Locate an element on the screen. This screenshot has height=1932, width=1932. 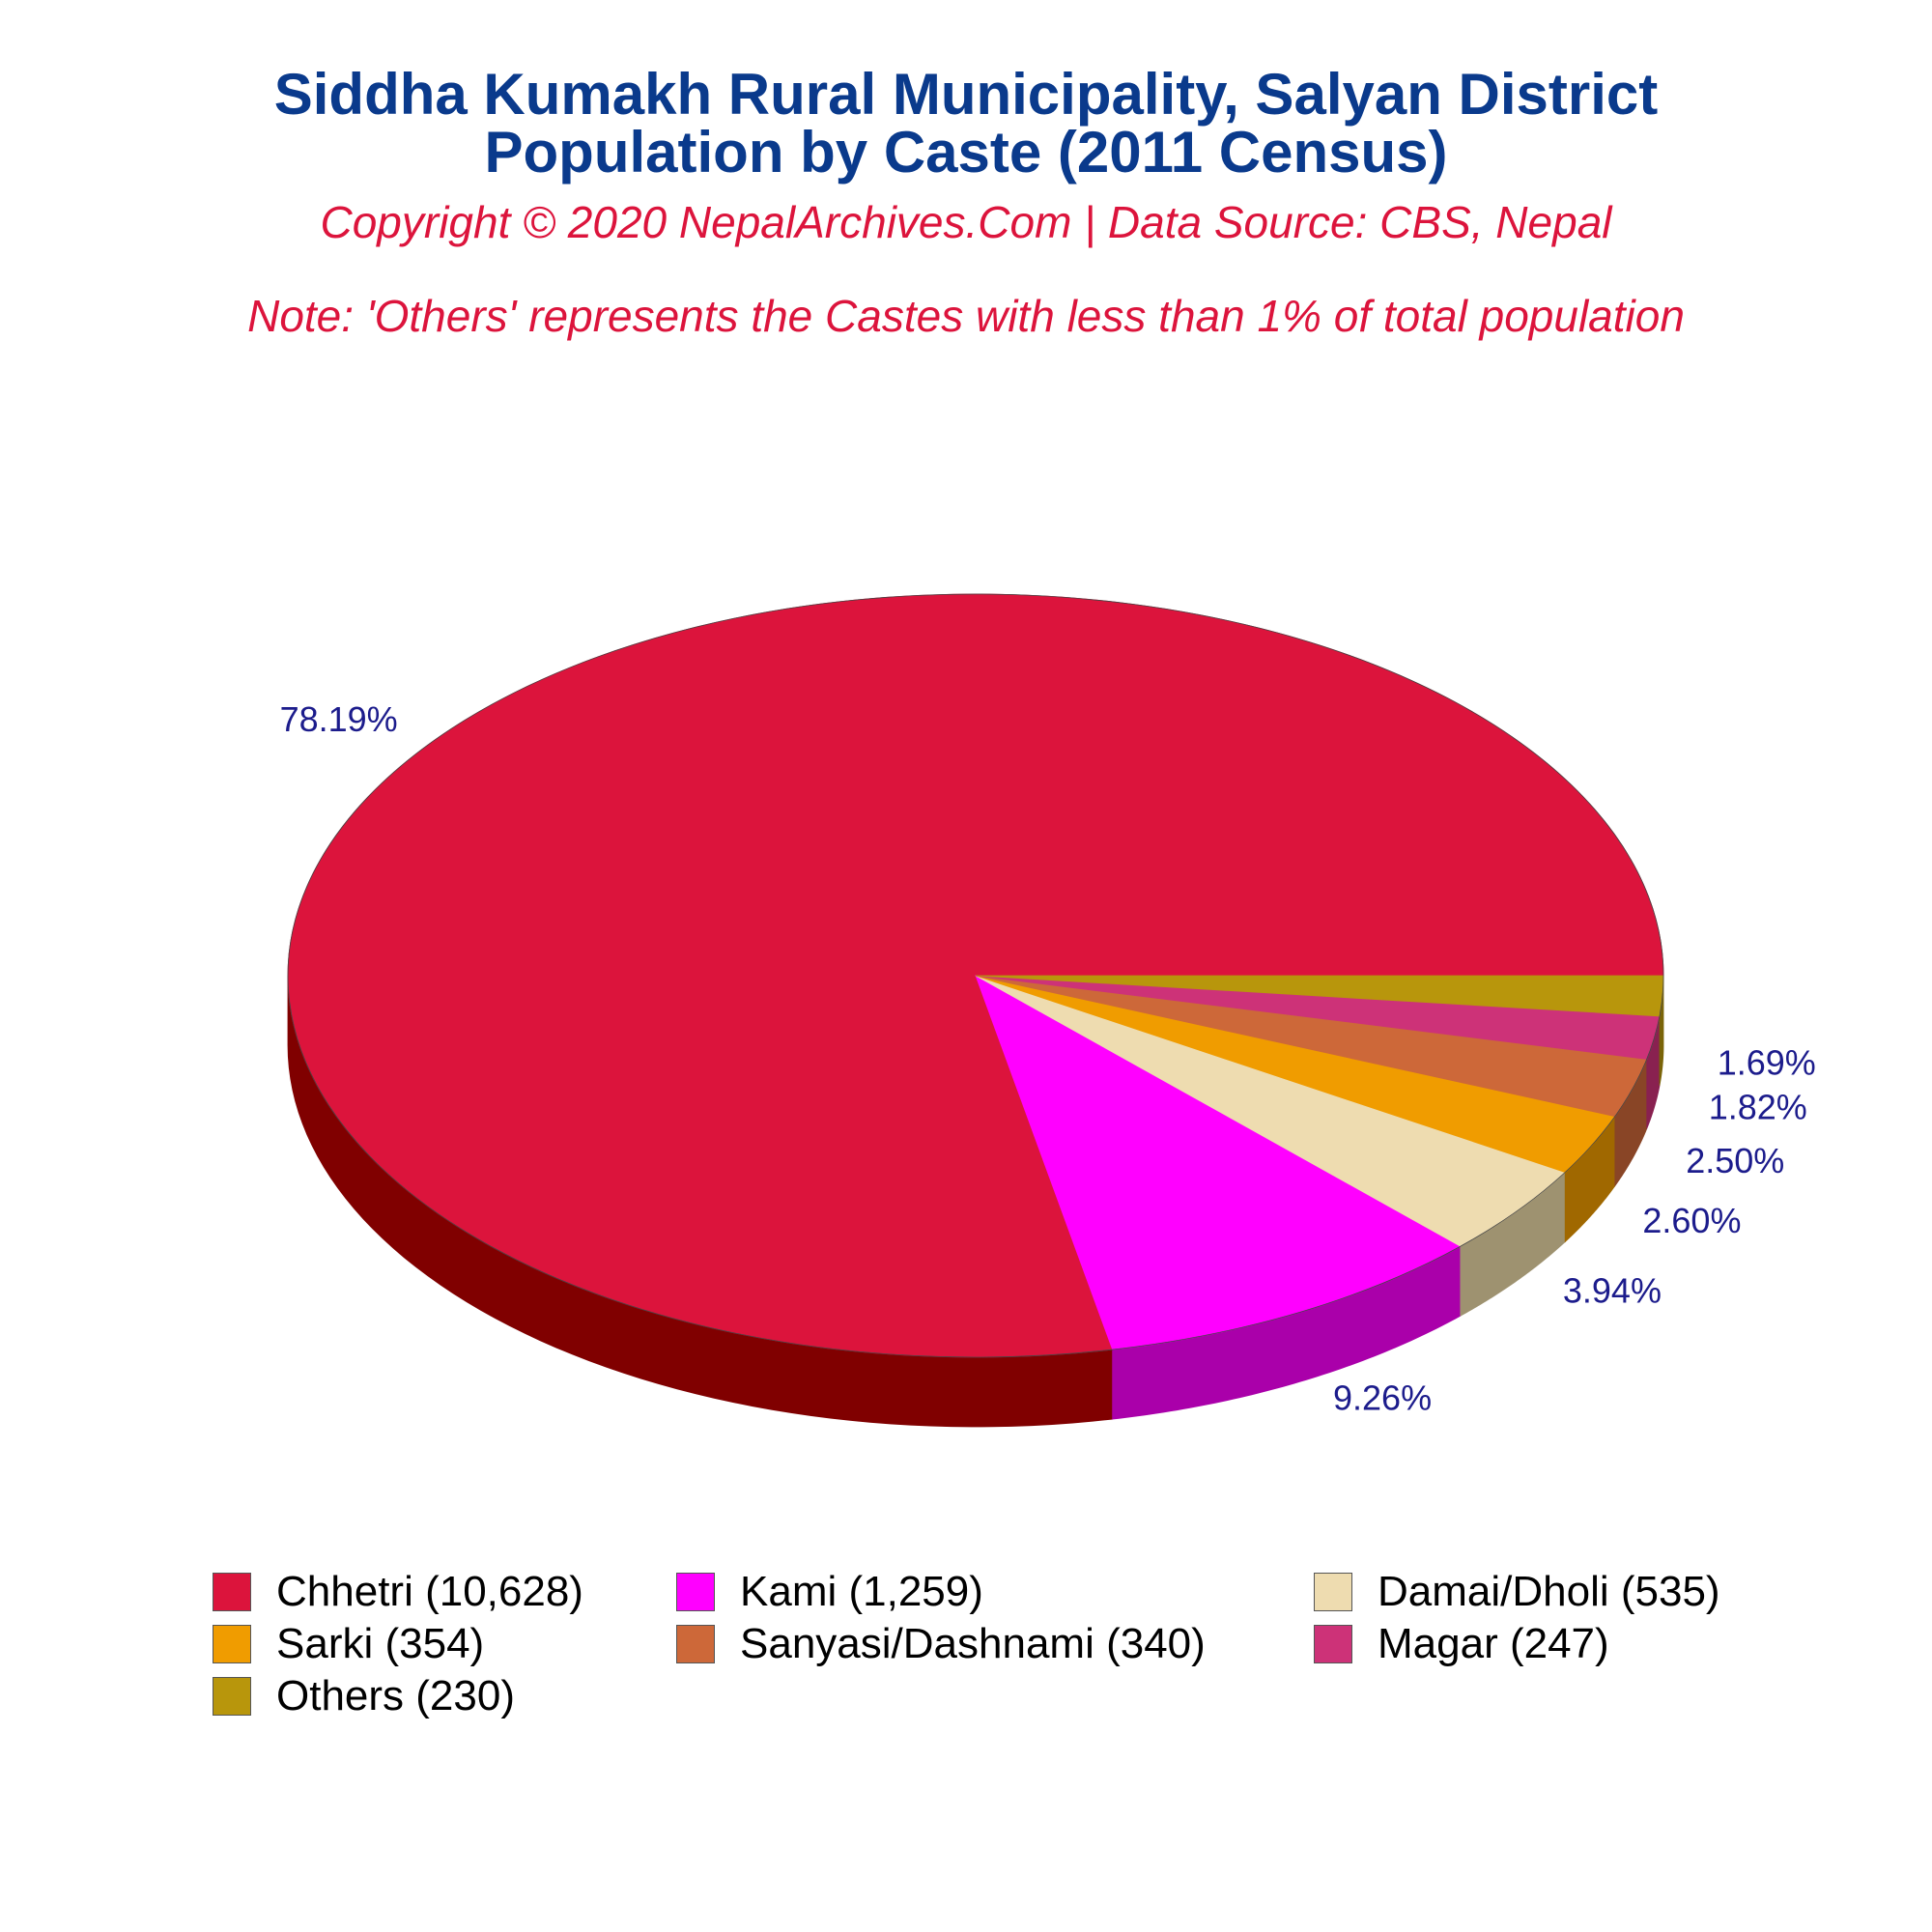
percent-label-sarki: 2.60% is located at coordinates (1691, 1220).